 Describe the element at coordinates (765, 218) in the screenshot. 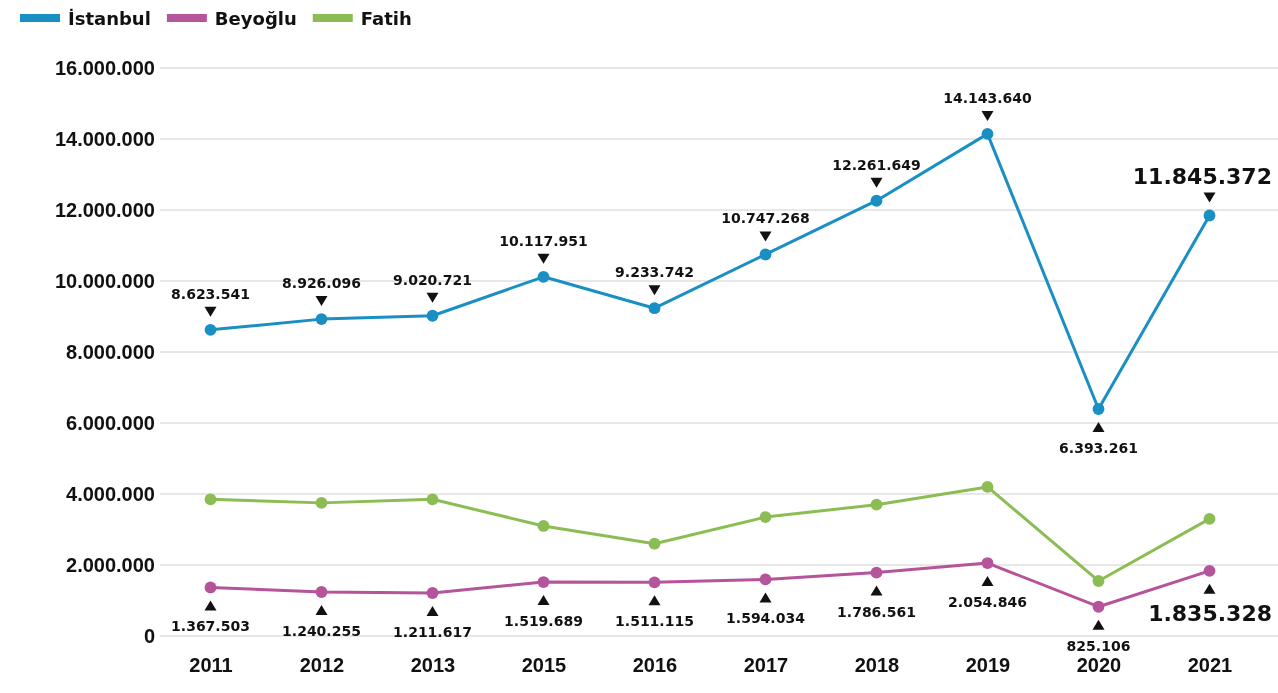

I see `data-label: 10.747.268` at that location.